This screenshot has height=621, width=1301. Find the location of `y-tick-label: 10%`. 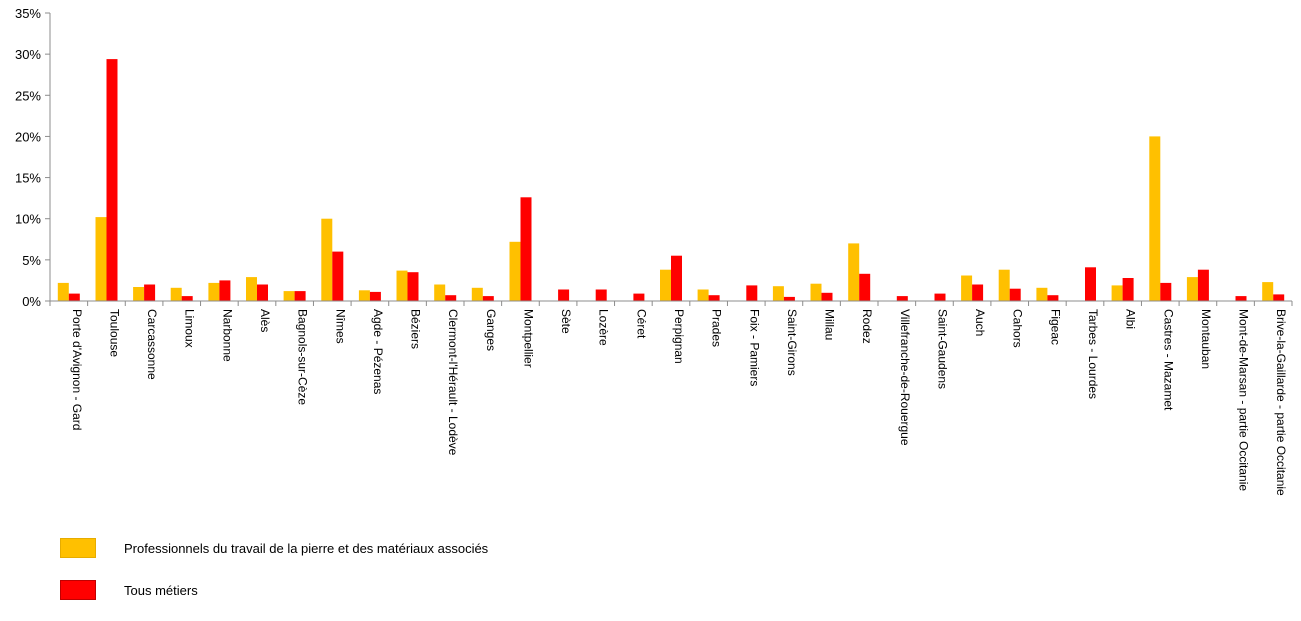

y-tick-label: 10% is located at coordinates (28, 219).